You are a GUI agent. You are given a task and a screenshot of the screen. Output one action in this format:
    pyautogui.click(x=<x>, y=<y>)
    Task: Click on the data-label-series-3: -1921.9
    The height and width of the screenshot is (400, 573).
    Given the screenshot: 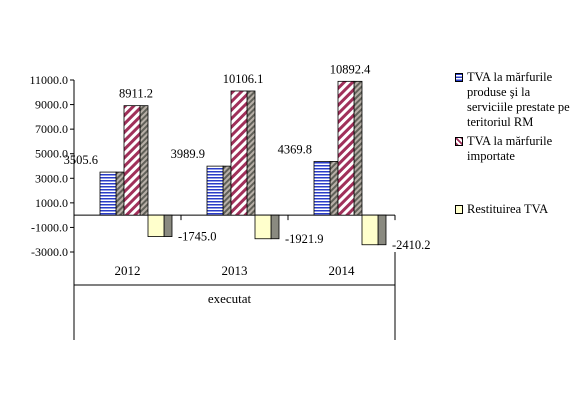 What is the action you would take?
    pyautogui.click(x=304, y=239)
    